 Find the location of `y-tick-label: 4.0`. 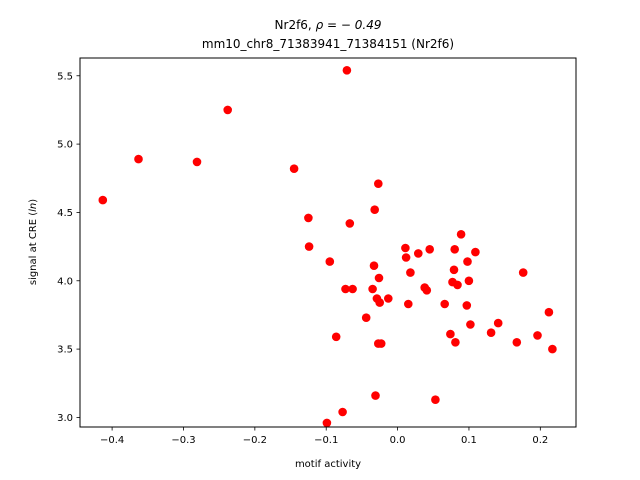

y-tick-label: 4.0 is located at coordinates (65, 281).